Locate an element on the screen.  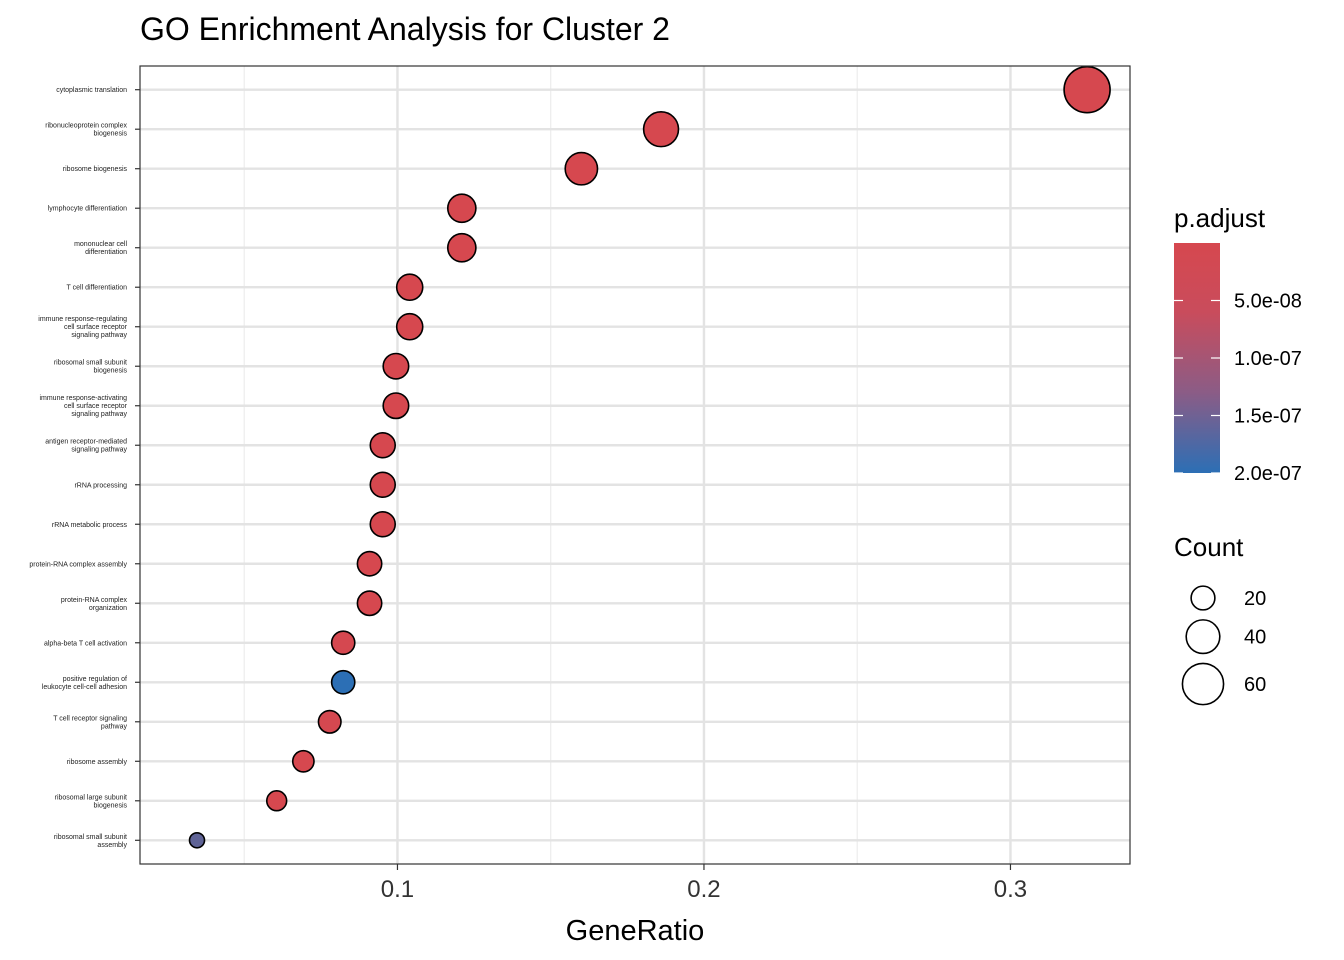
y-tick-label: immune response-regulating is located at coordinates (82, 319).